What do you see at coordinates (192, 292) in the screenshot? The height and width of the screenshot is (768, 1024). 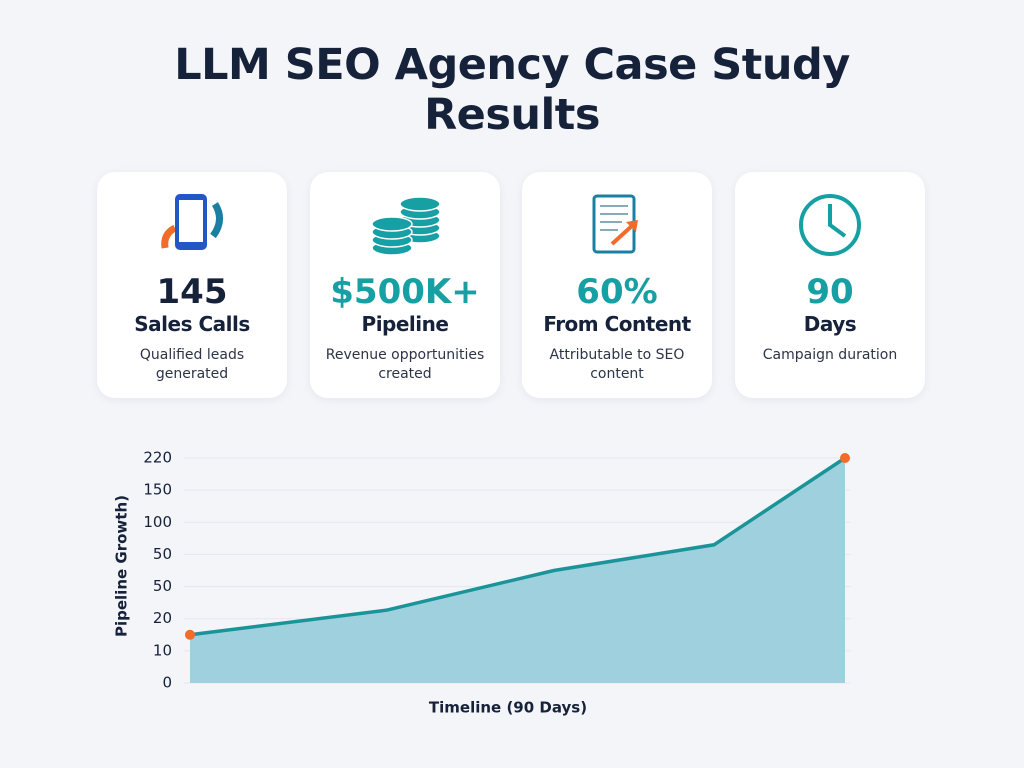 I see `stat-value: 145` at bounding box center [192, 292].